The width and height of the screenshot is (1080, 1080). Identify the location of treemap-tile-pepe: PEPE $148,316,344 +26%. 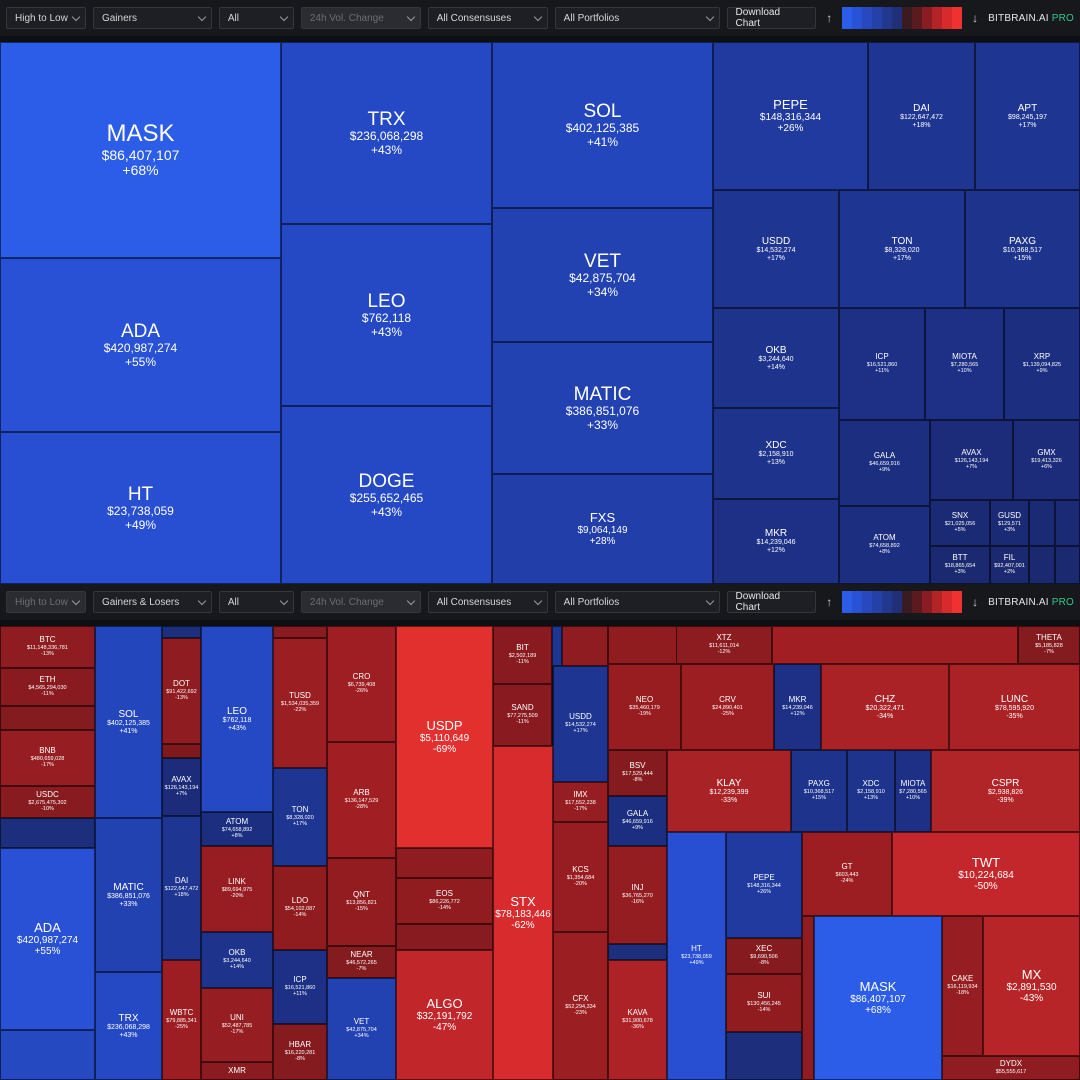
(790, 116).